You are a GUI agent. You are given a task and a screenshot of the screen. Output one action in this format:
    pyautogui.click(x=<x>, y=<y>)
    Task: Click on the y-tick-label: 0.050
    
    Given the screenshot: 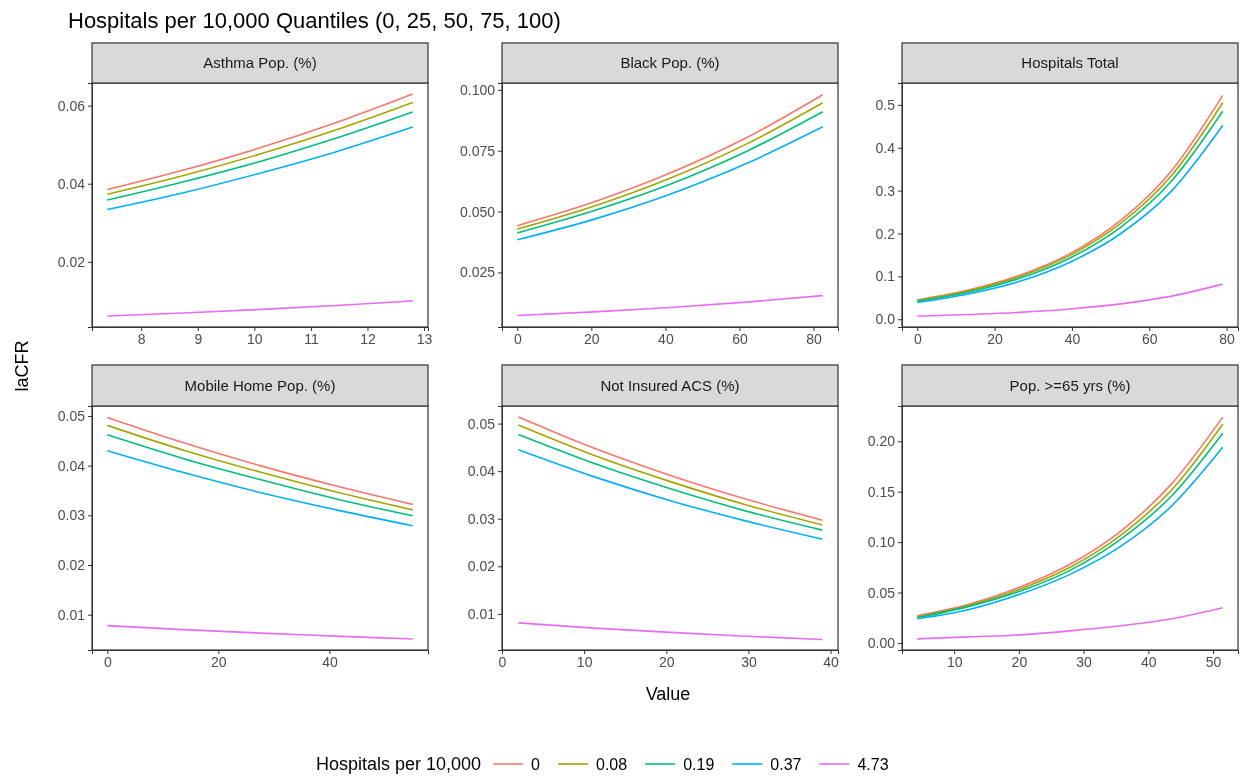 What is the action you would take?
    pyautogui.click(x=477, y=211)
    